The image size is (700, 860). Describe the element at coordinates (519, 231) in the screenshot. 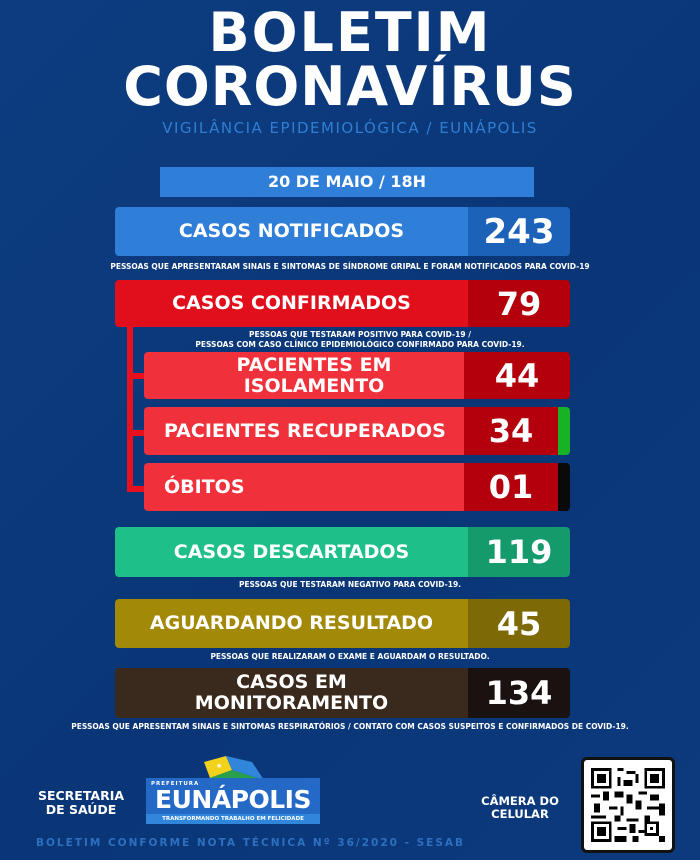

I see `card-value: 243` at that location.